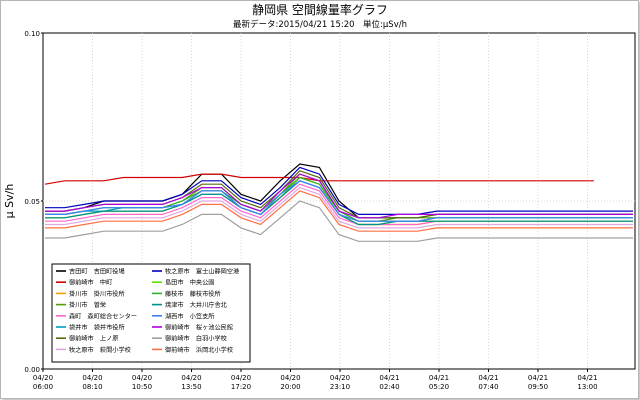  I want to click on legend-entry: 御前崎市 上ノ原, so click(94, 339).